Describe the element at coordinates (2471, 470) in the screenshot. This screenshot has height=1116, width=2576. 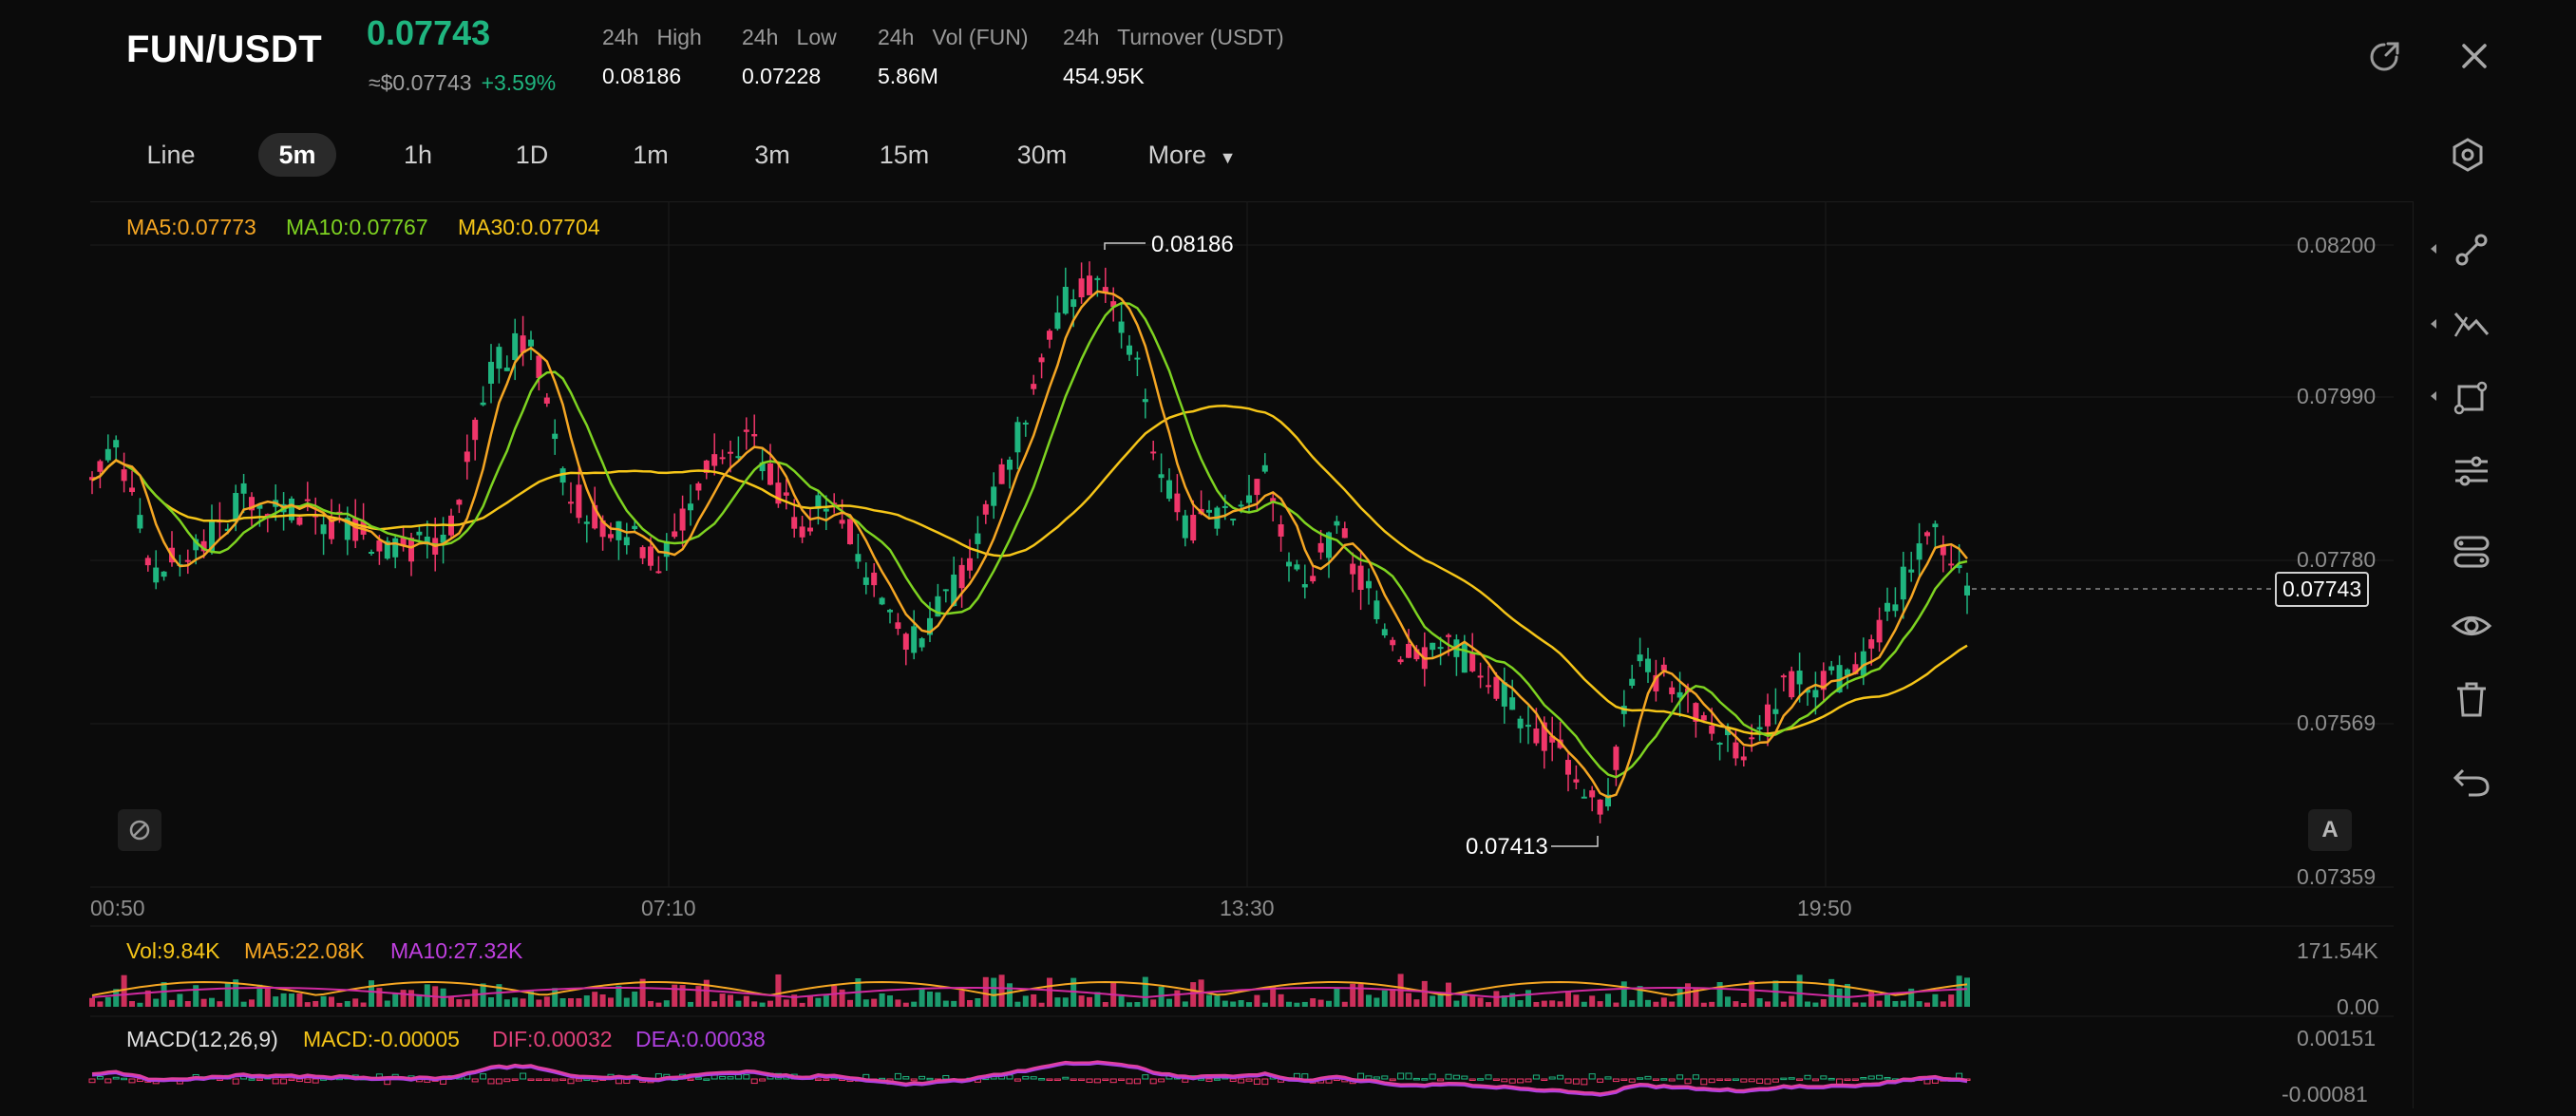
I see `indicator-settings-icon` at that location.